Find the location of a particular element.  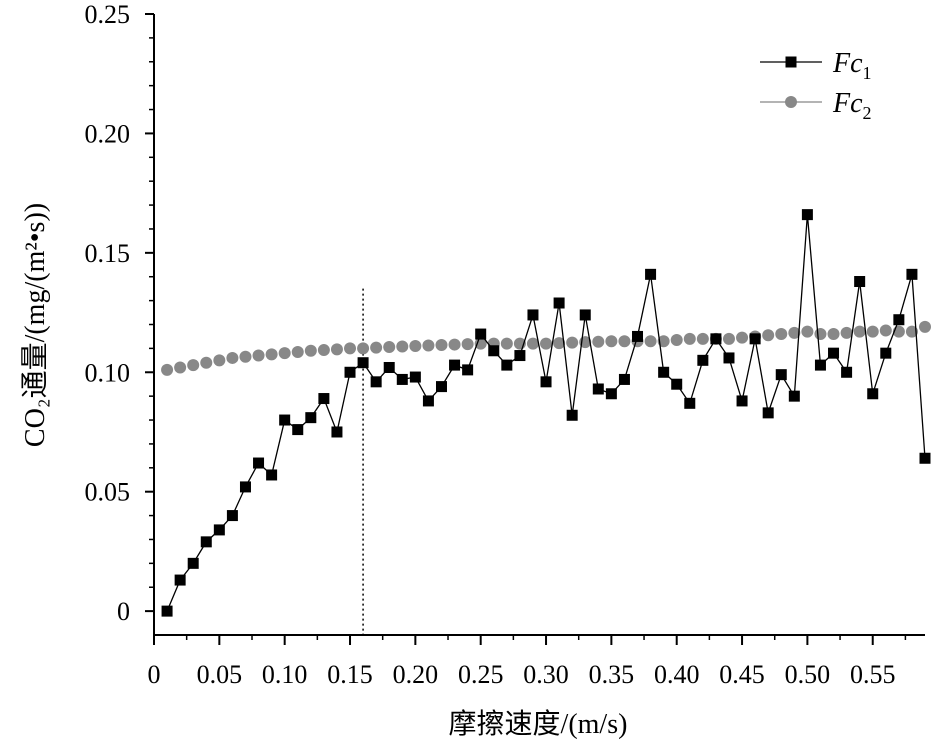

x-tick-label: 0 is located at coordinates (154, 674).